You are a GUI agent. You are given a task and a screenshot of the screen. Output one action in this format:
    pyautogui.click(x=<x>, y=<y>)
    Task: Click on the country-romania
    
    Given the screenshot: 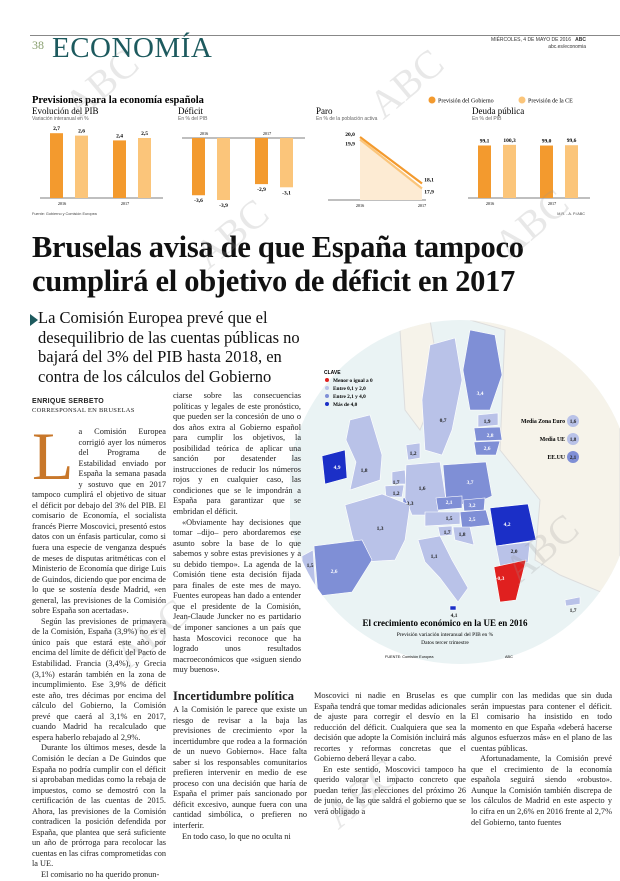 What is the action you would take?
    pyautogui.click(x=513, y=525)
    